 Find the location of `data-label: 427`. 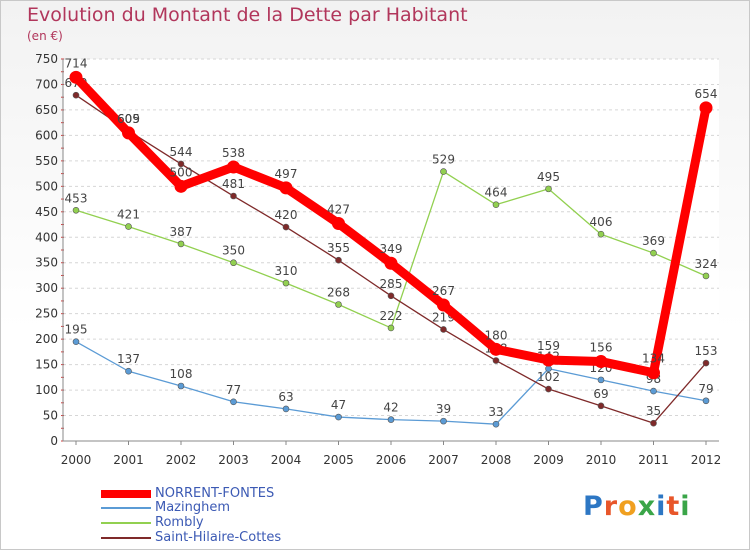

data-label: 427 is located at coordinates (338, 210).